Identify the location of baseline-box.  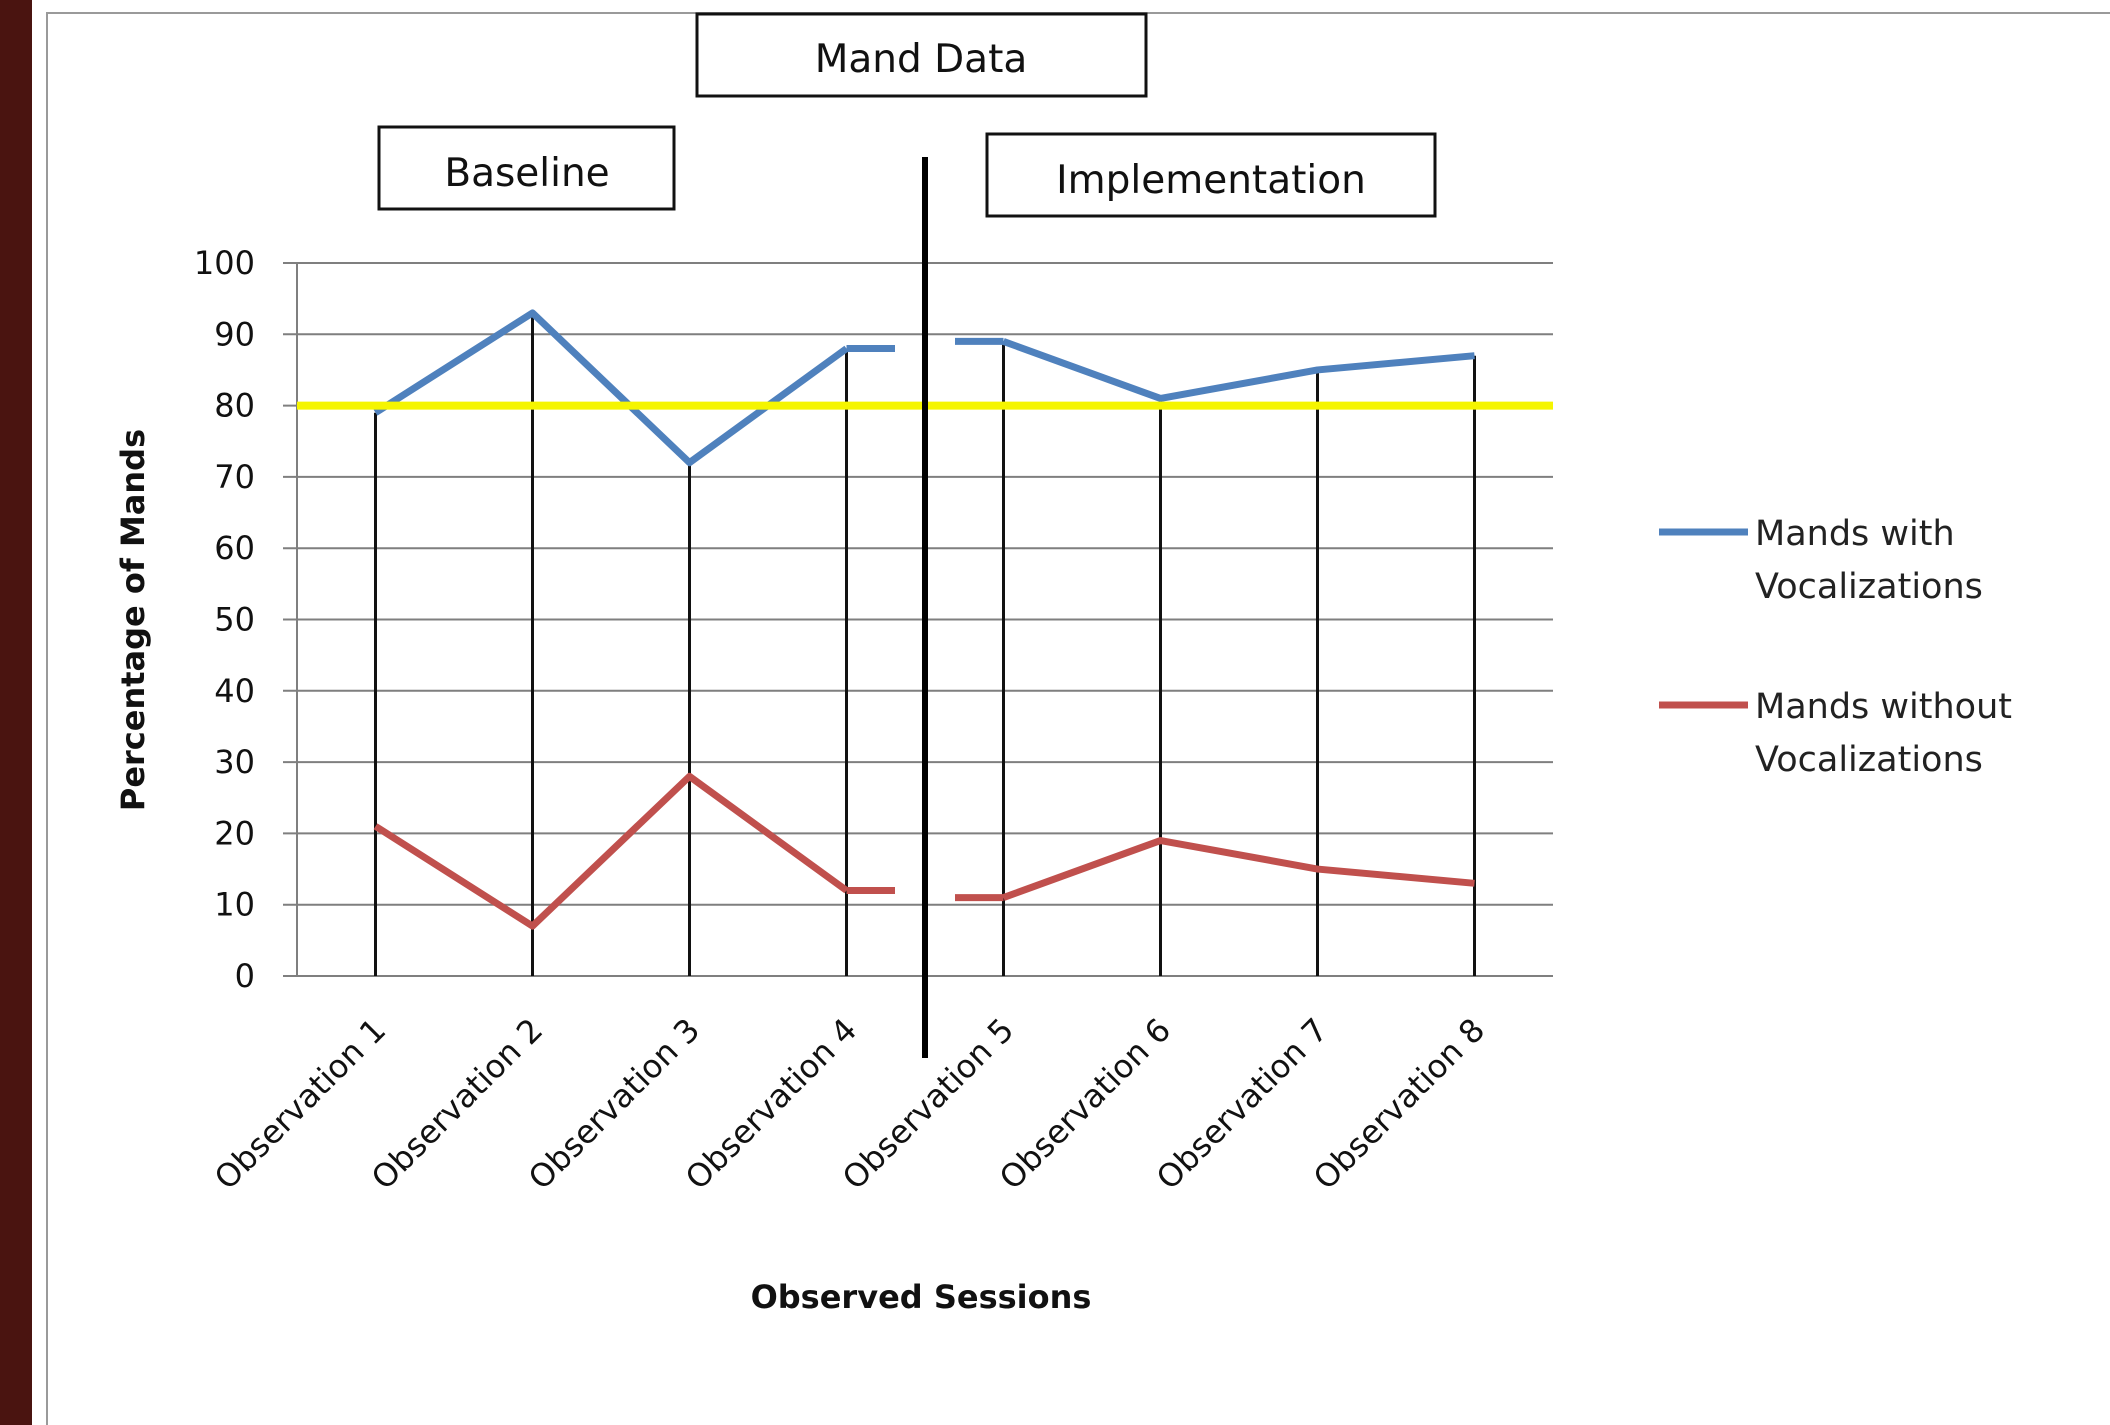
(526, 168).